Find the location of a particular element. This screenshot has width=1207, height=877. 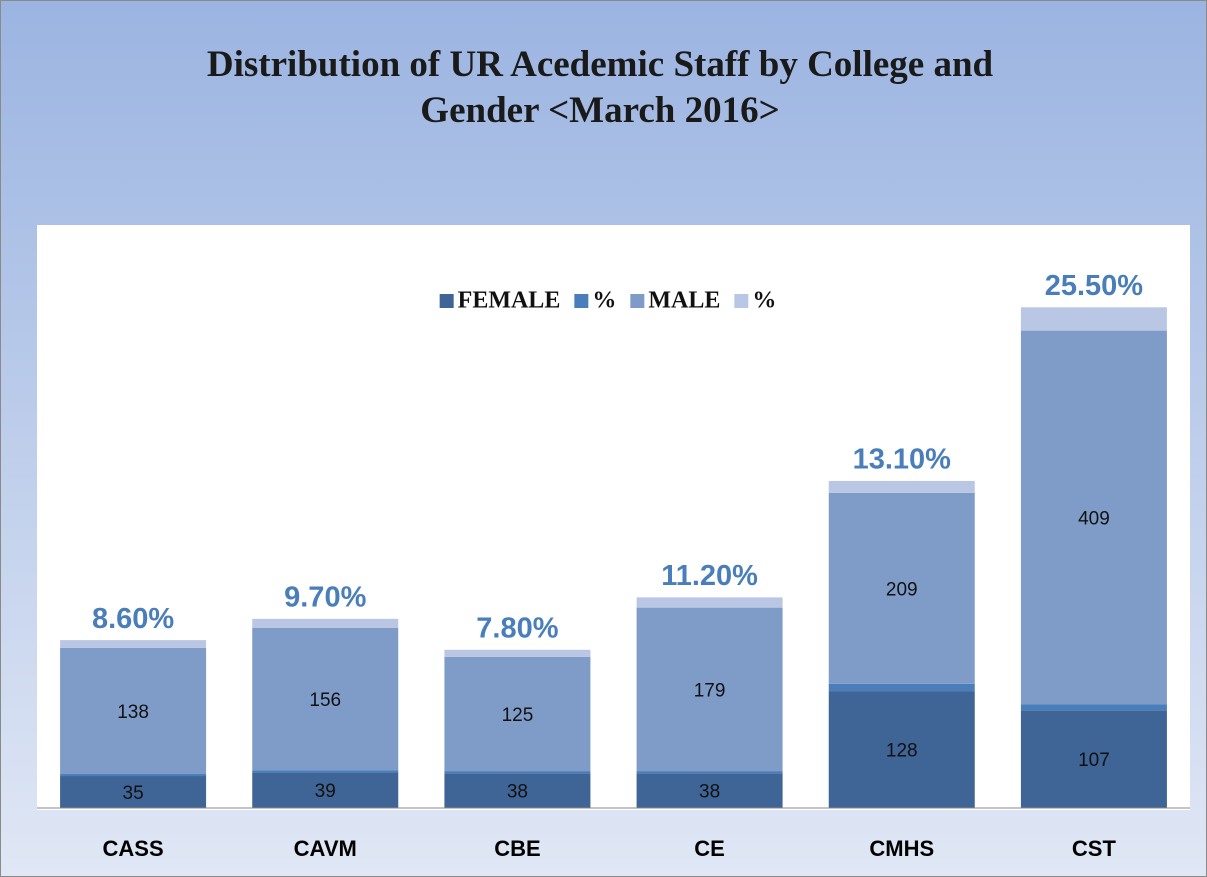

data-label: 409 is located at coordinates (1094, 518).